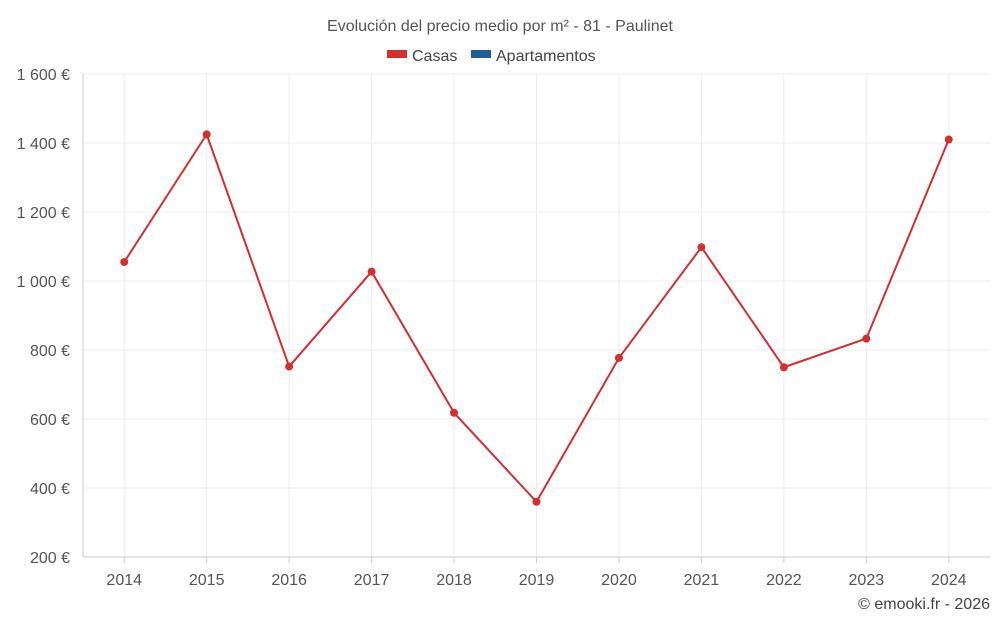  Describe the element at coordinates (124, 580) in the screenshot. I see `x-tick-label: 2014` at that location.